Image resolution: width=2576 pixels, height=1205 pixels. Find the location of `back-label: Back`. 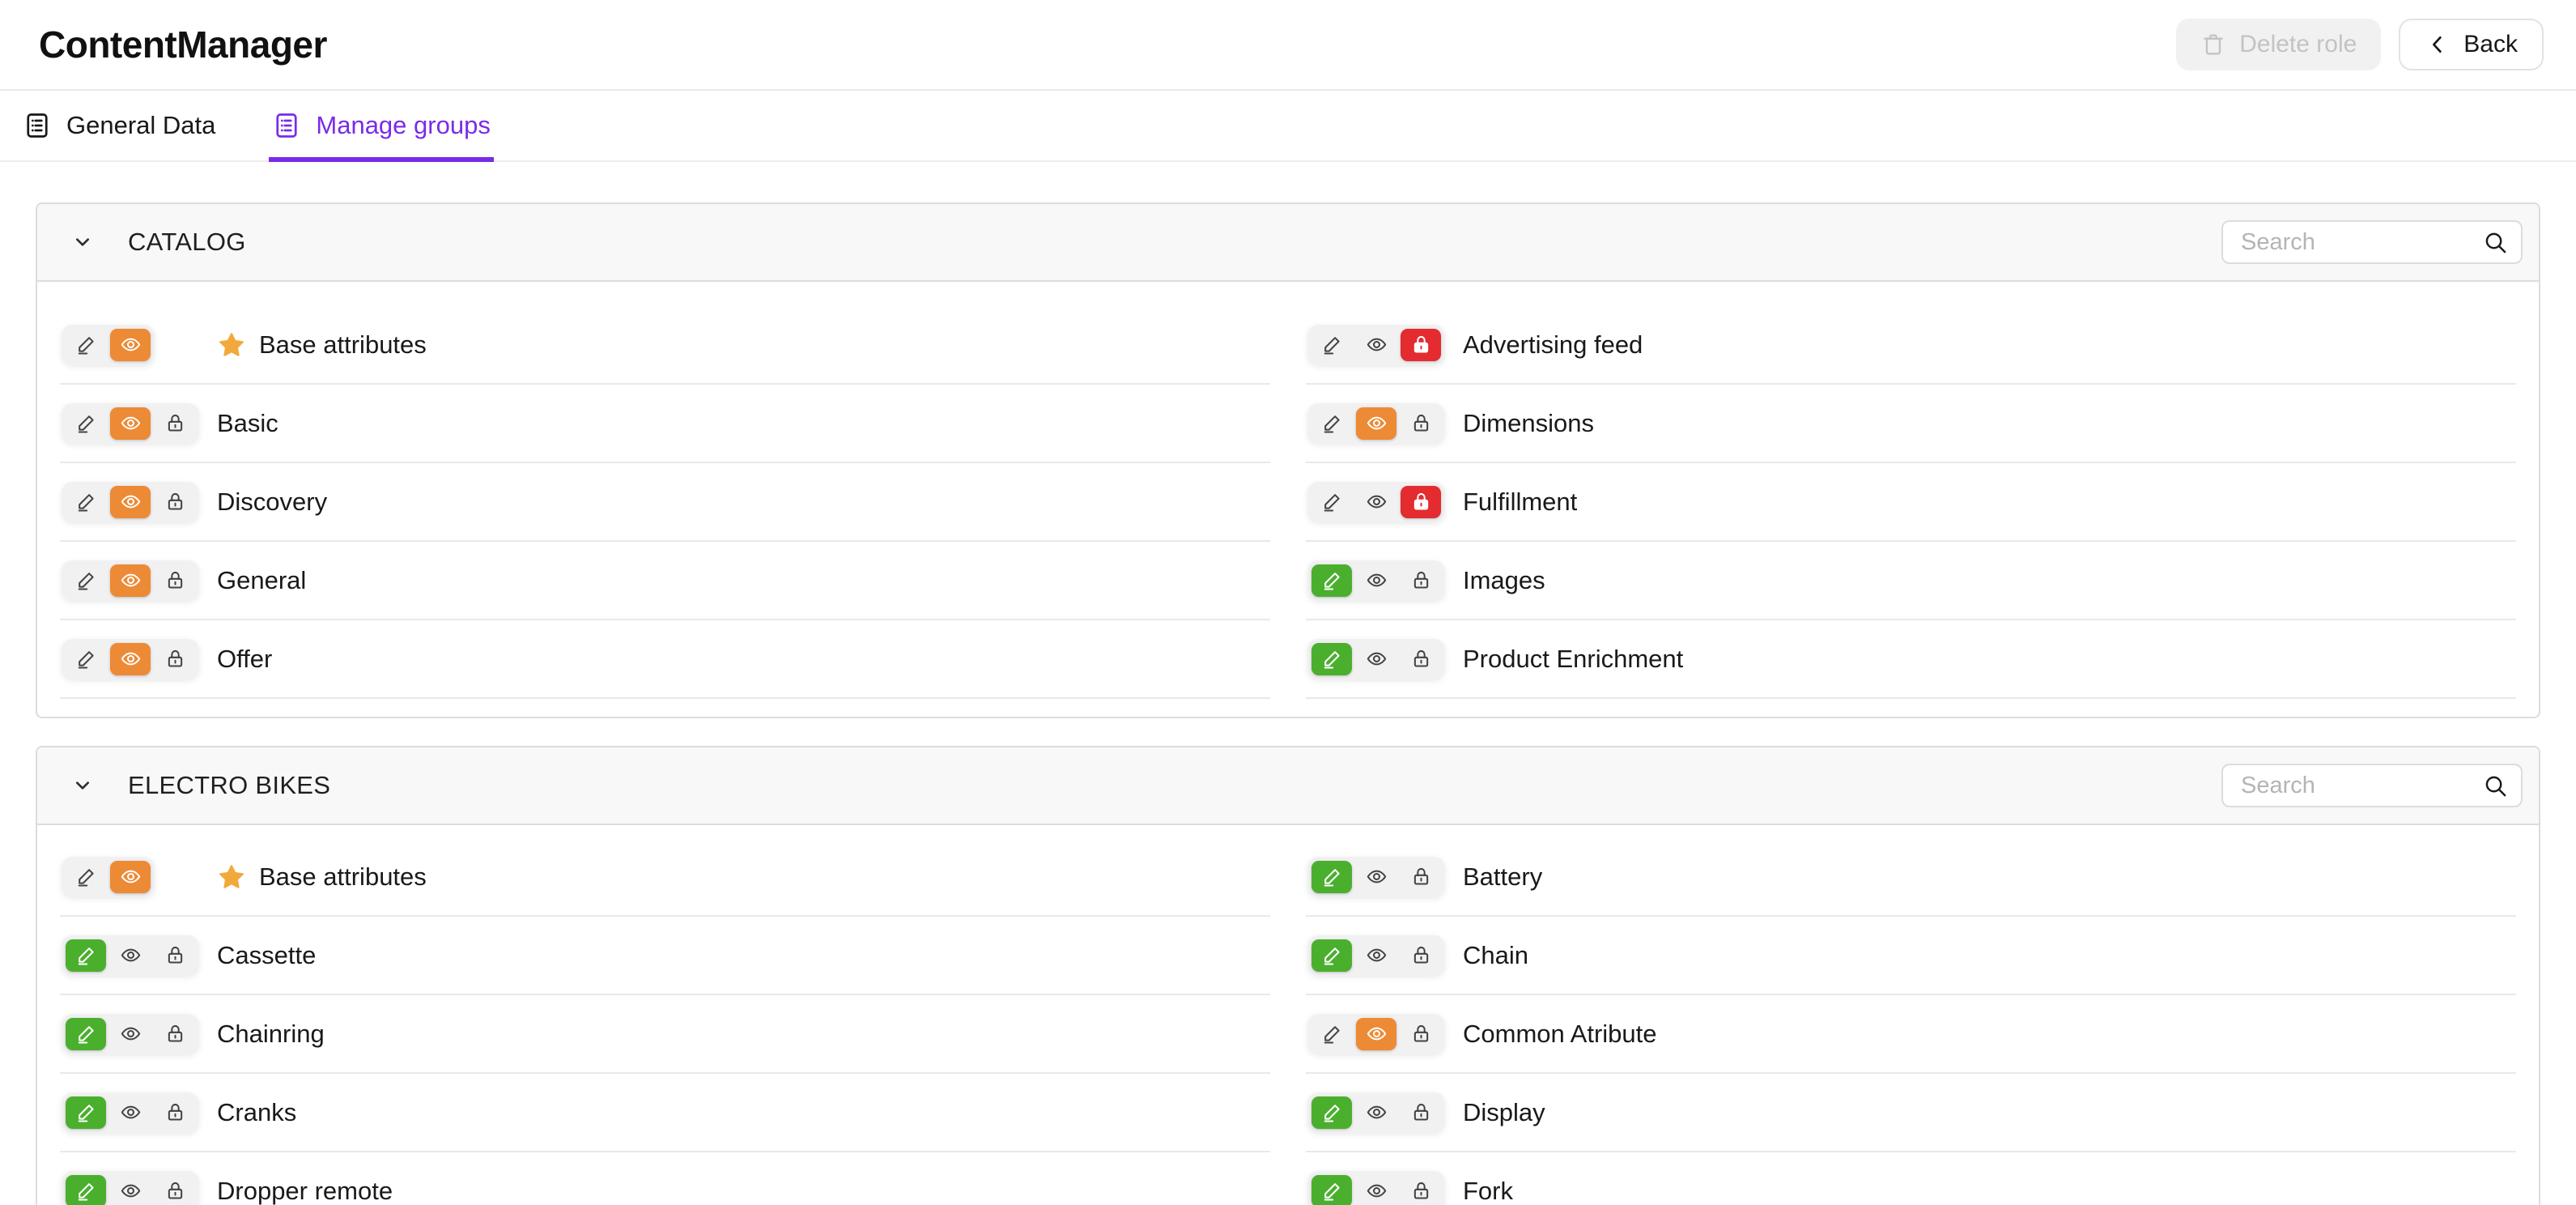

back-label: Back is located at coordinates (2490, 44).